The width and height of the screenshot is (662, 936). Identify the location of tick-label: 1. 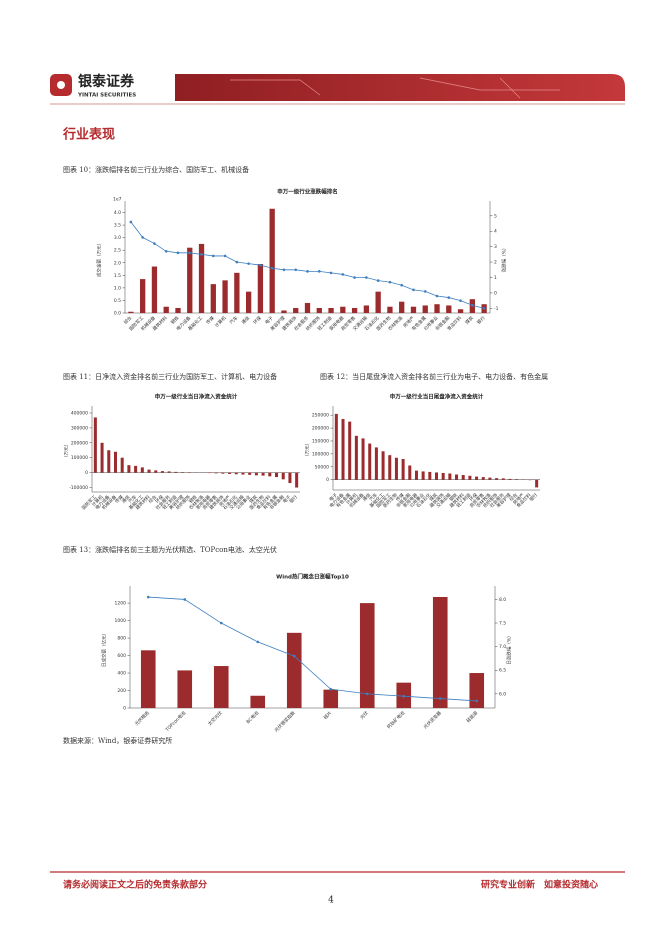
(495, 278).